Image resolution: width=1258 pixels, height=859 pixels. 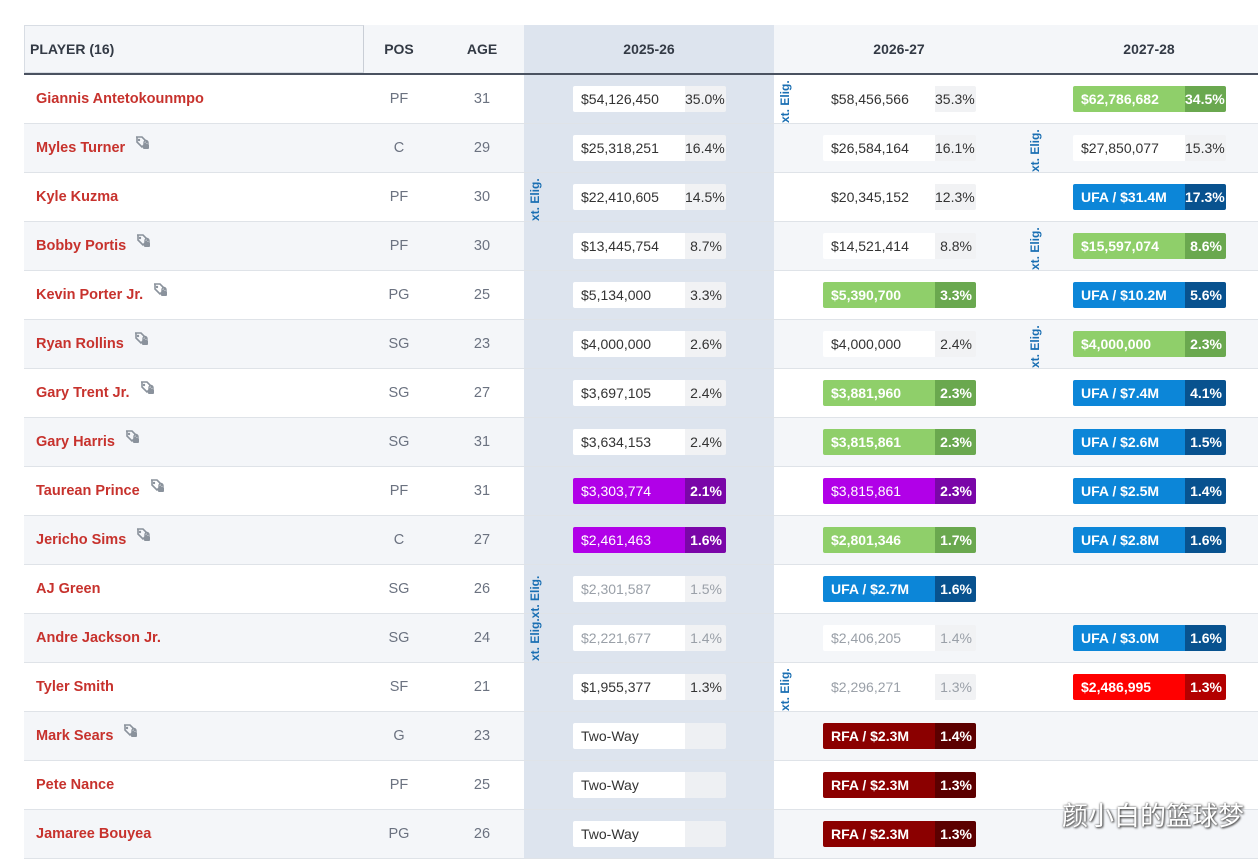 What do you see at coordinates (879, 589) in the screenshot?
I see `salary-amount: UFA / $2.7M` at bounding box center [879, 589].